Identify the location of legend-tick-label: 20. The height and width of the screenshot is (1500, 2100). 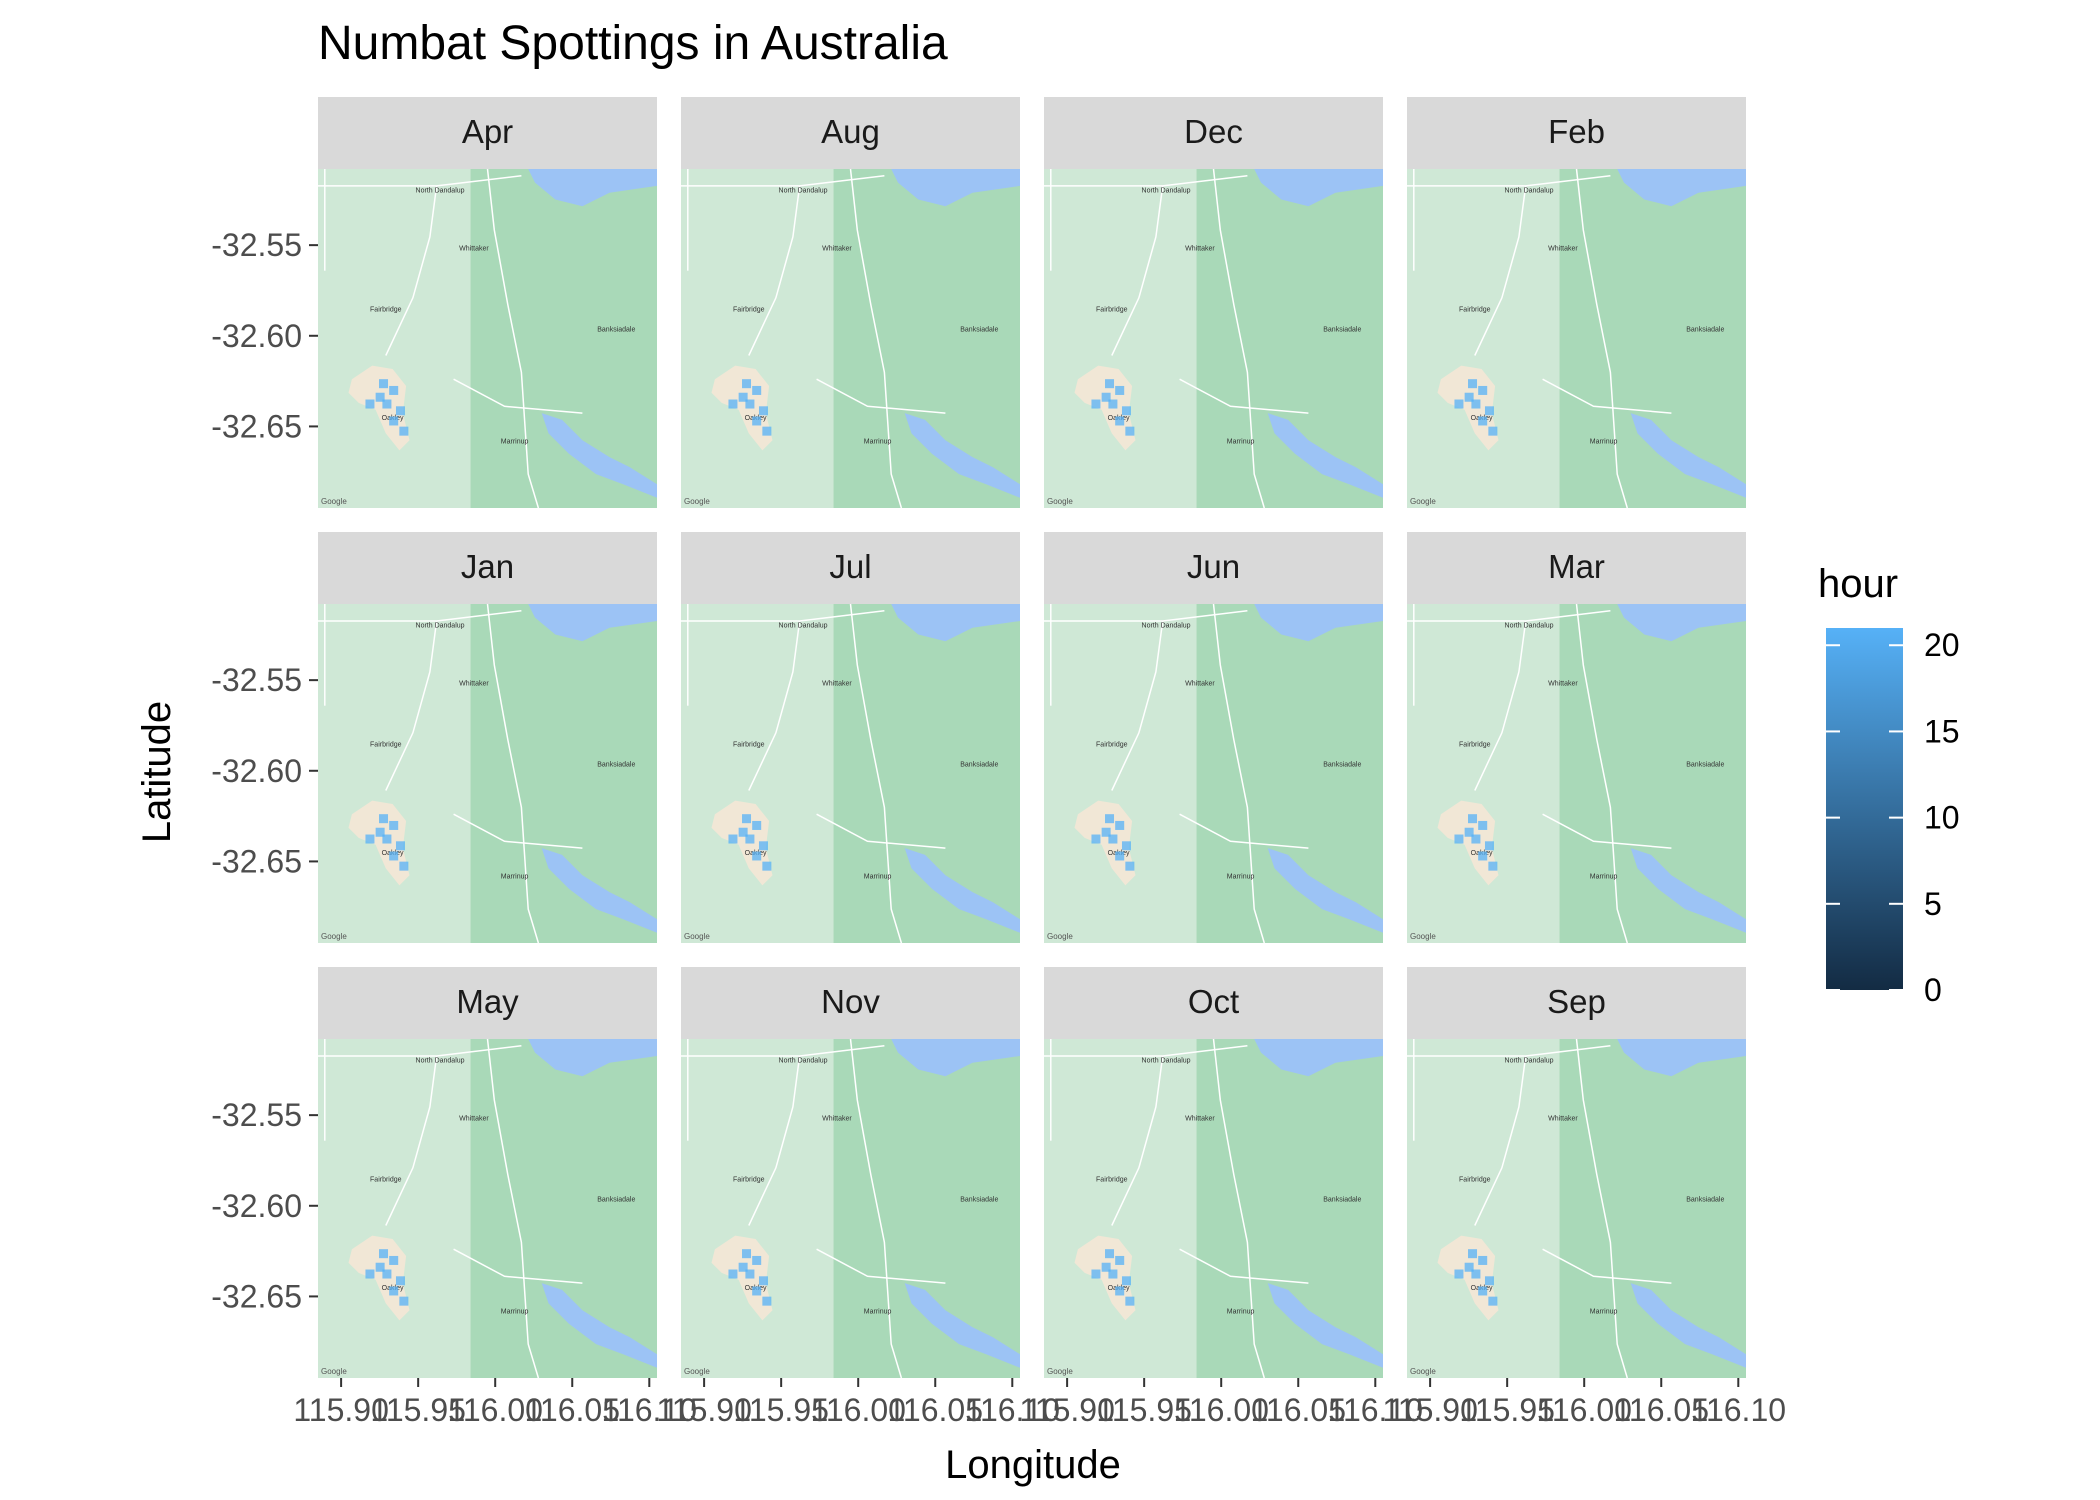
(1942, 645).